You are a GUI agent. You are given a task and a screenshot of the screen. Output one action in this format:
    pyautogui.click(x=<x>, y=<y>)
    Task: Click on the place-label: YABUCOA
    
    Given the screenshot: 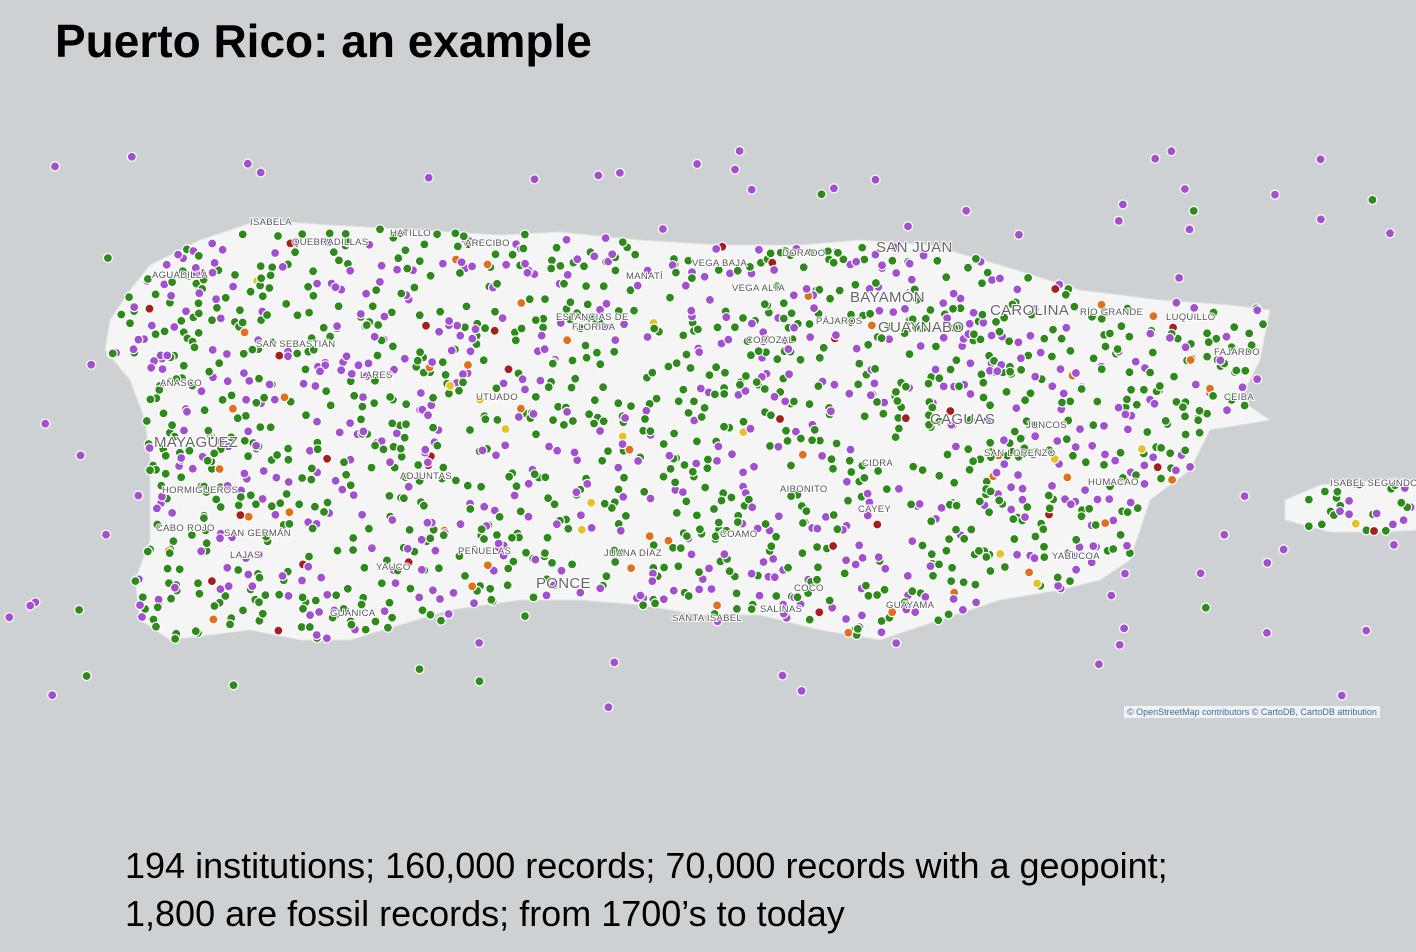 What is the action you would take?
    pyautogui.click(x=1076, y=556)
    